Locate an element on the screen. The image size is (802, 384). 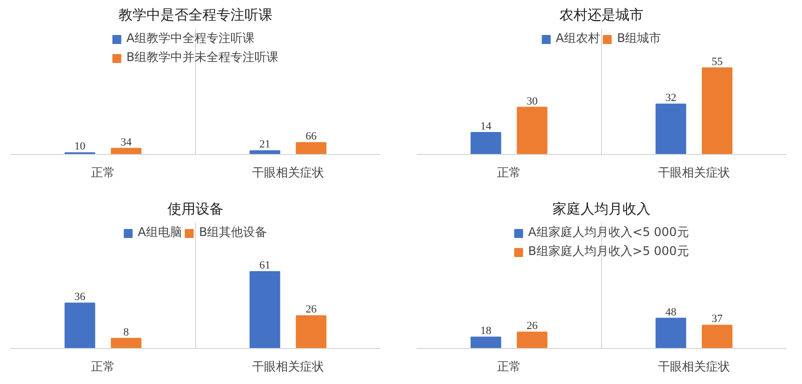
data-label: 14 is located at coordinates (486, 126).